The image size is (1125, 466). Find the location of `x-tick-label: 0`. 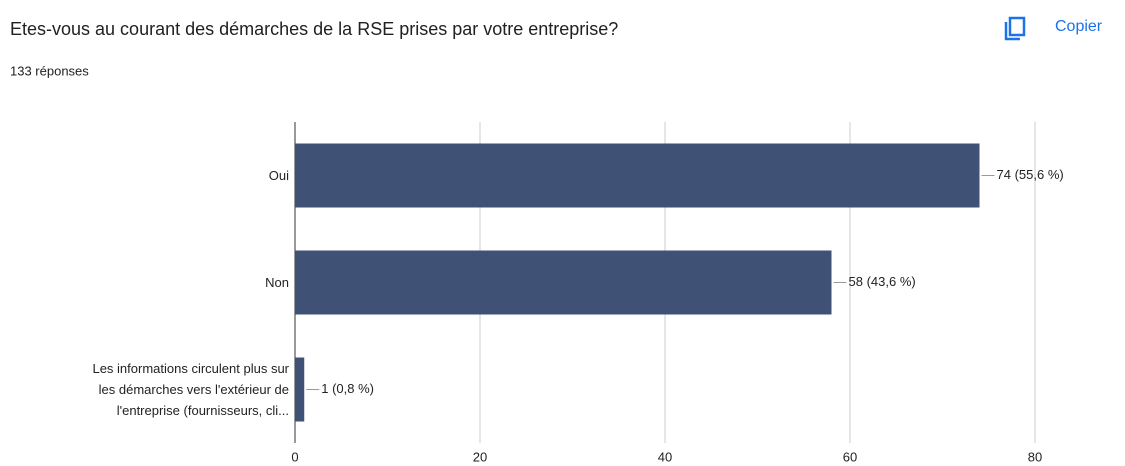

x-tick-label: 0 is located at coordinates (294, 456).